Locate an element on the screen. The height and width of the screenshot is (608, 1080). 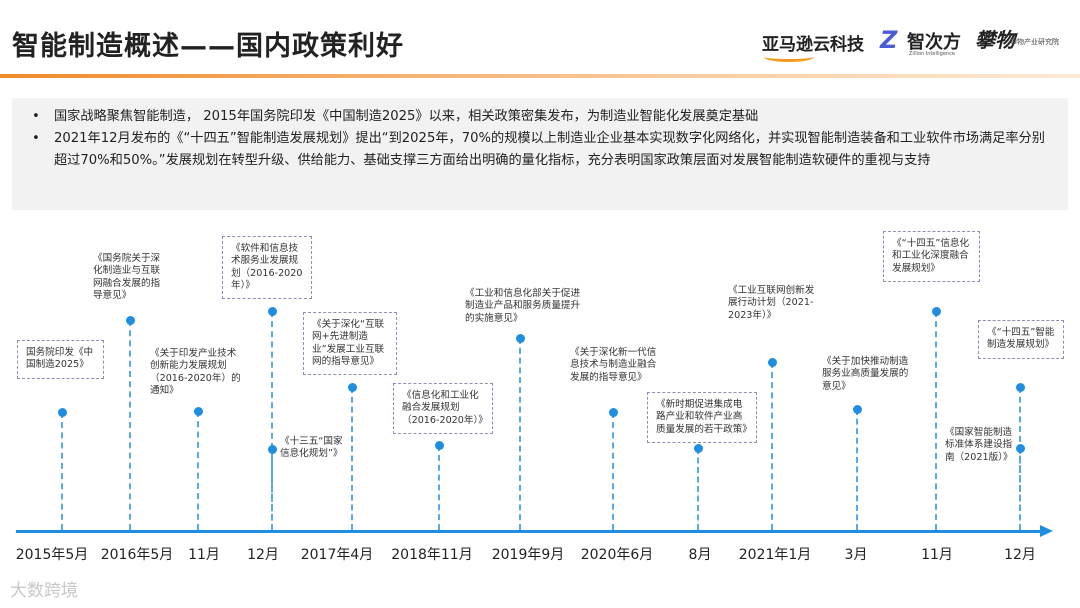
watermark: 大数跨境 is located at coordinates (44, 591).